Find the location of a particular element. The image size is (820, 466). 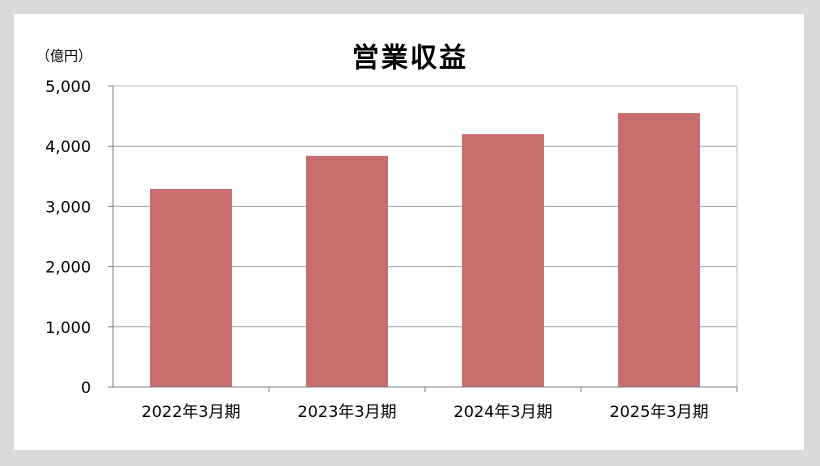

x-tick-label: 2022年3月期 is located at coordinates (191, 411).